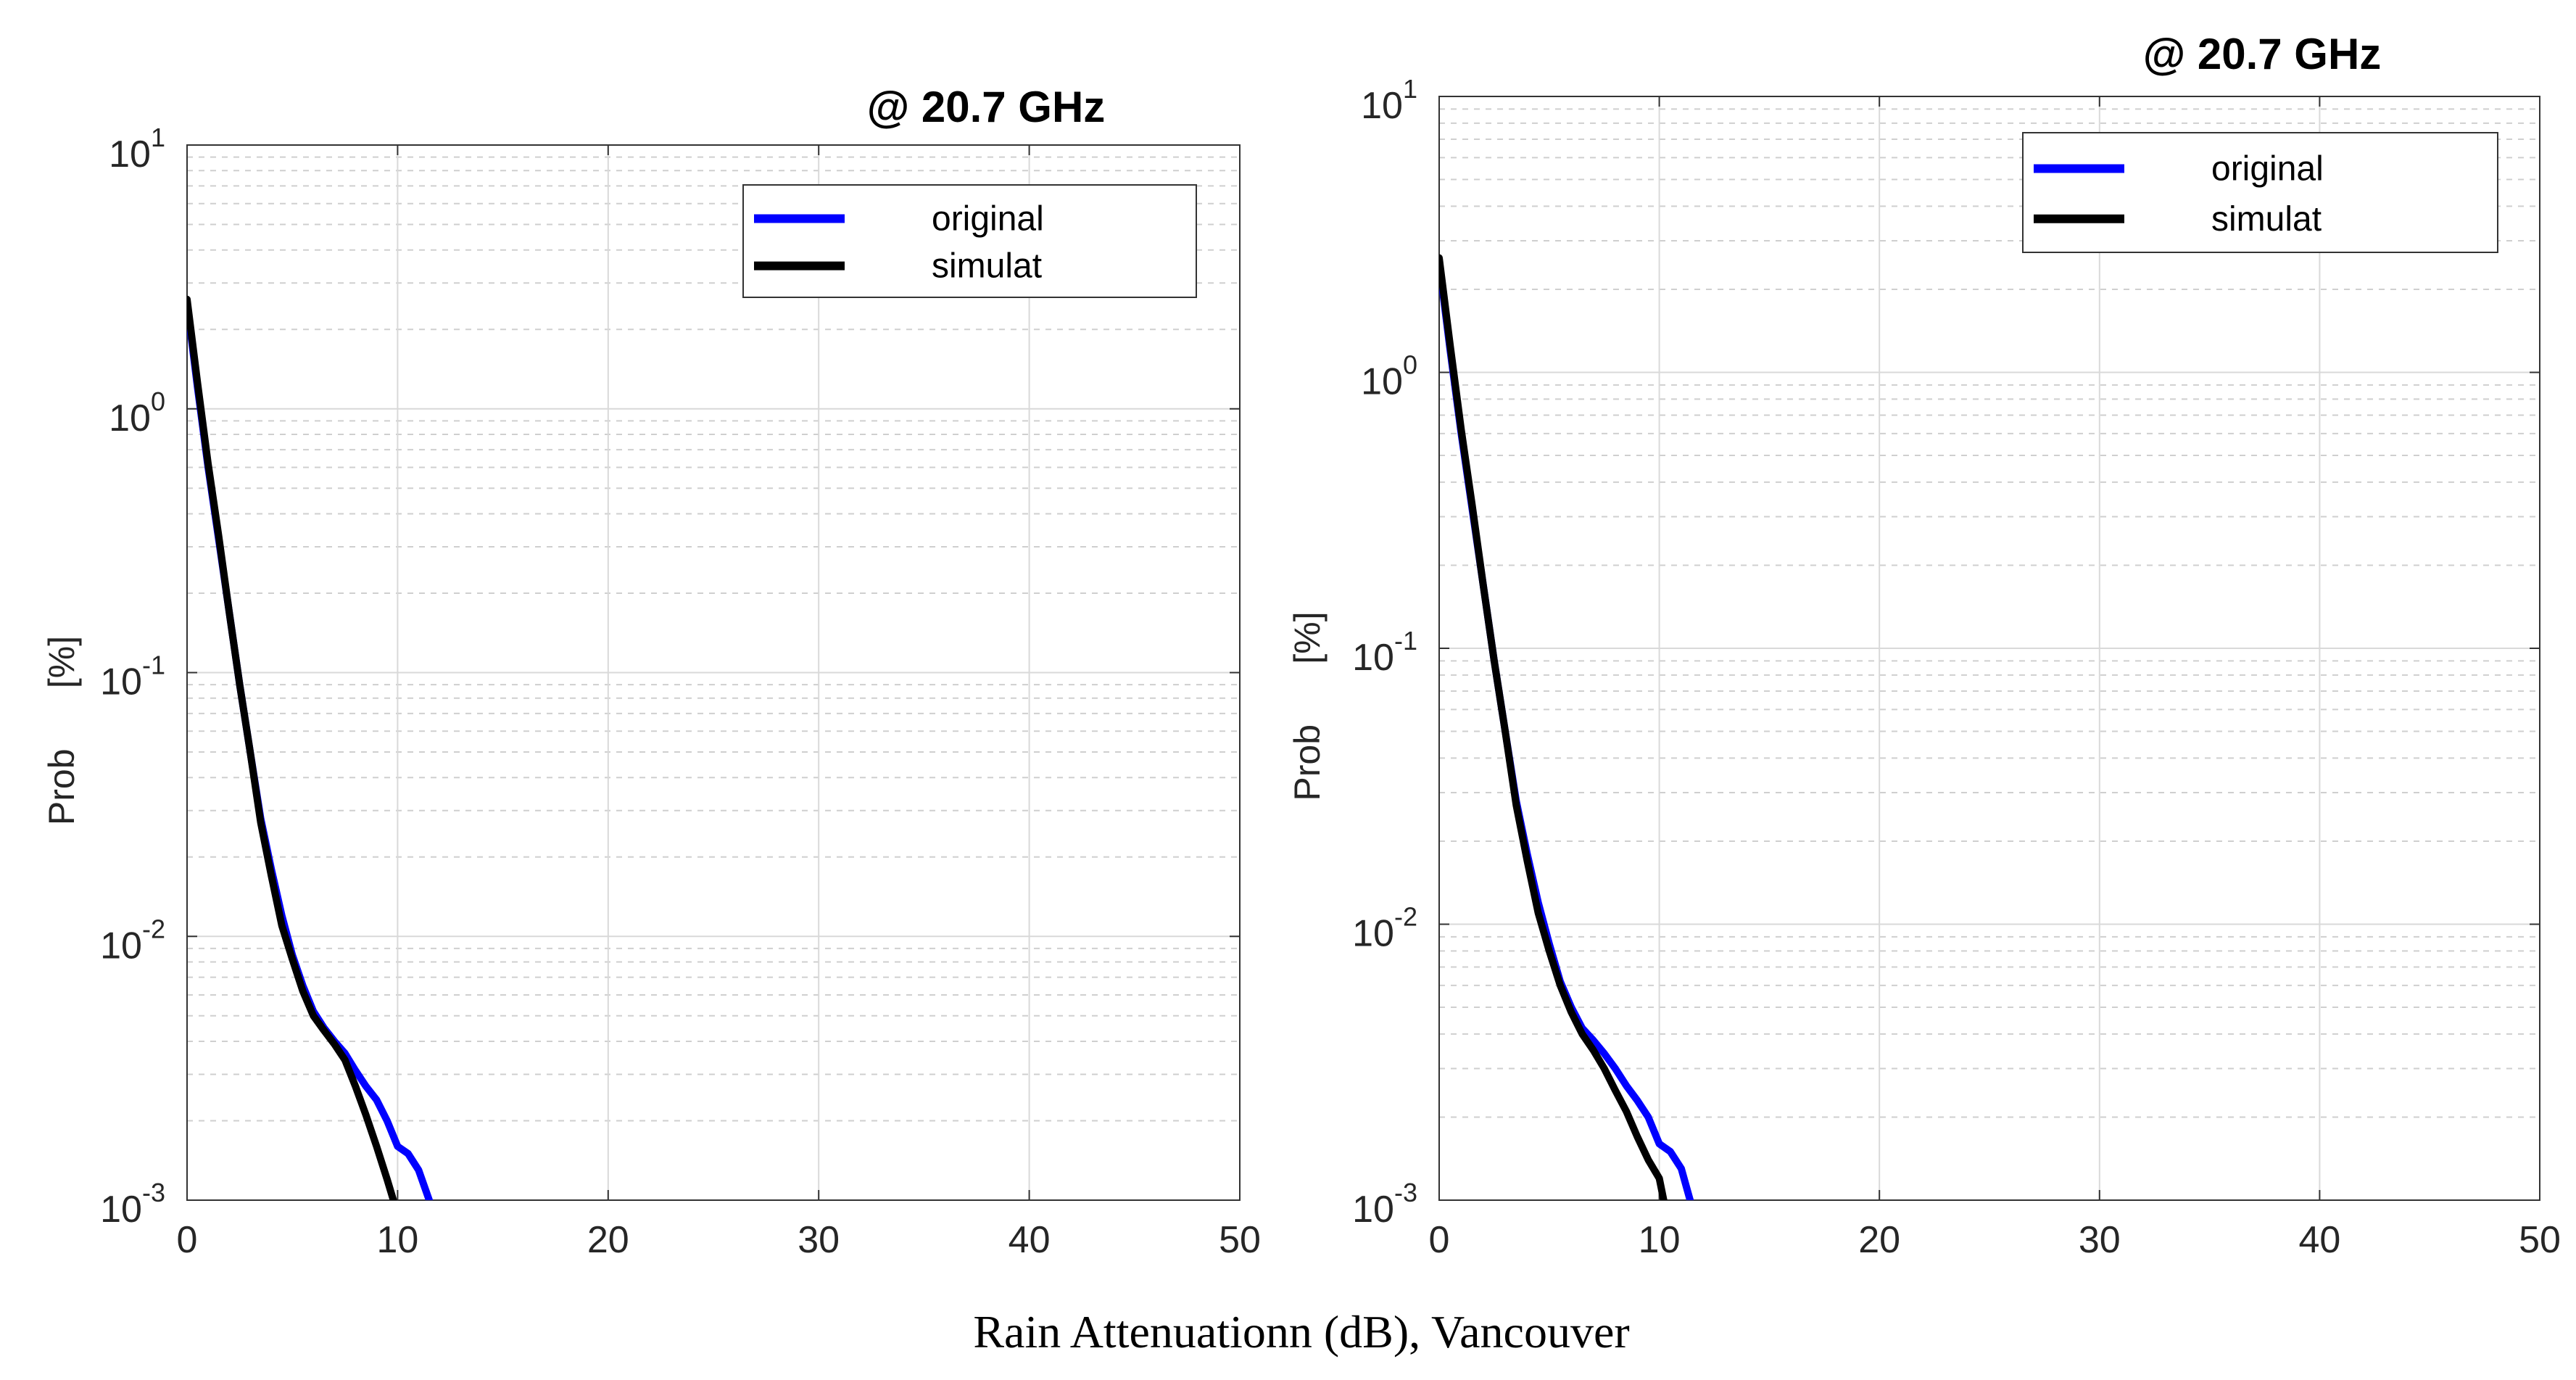 Image resolution: width=2576 pixels, height=1380 pixels. Describe the element at coordinates (1301, 1332) in the screenshot. I see `figure-caption: Rain Attenuationn (dB), Vancouver` at that location.